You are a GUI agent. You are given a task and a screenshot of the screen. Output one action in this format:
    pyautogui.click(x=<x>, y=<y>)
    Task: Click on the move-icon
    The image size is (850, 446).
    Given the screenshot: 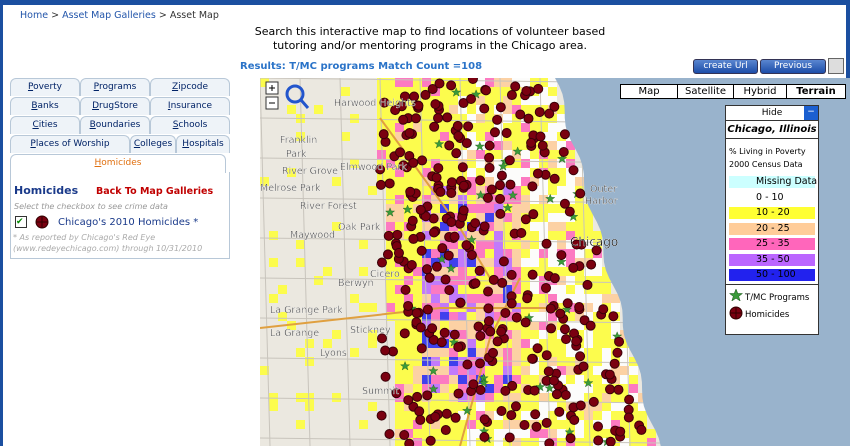 What is the action you would take?
    pyautogui.click(x=836, y=66)
    